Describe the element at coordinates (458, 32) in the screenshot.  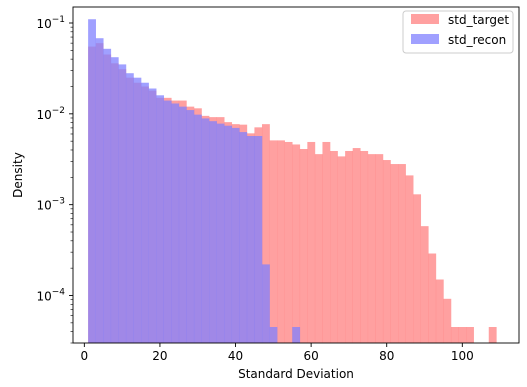
I see `legend: std_target std_recon` at that location.